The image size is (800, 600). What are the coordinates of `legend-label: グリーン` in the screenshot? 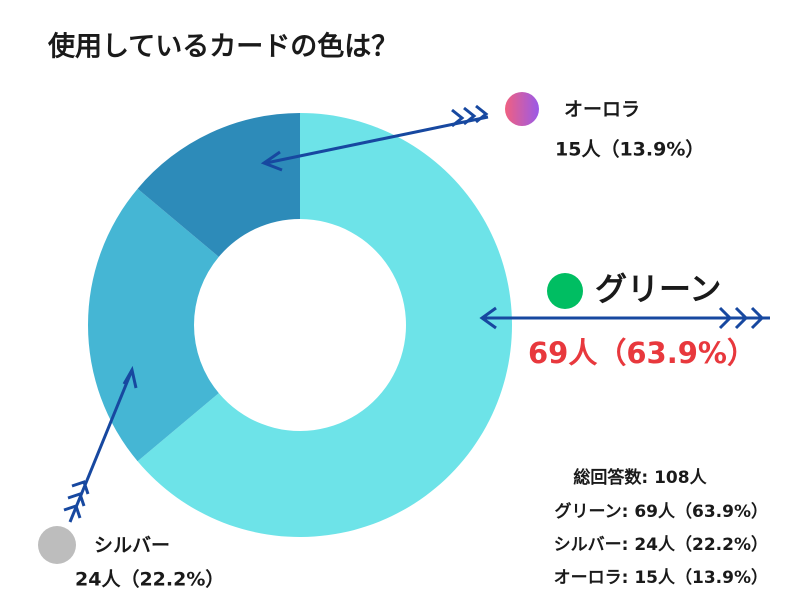 It's located at (658, 289).